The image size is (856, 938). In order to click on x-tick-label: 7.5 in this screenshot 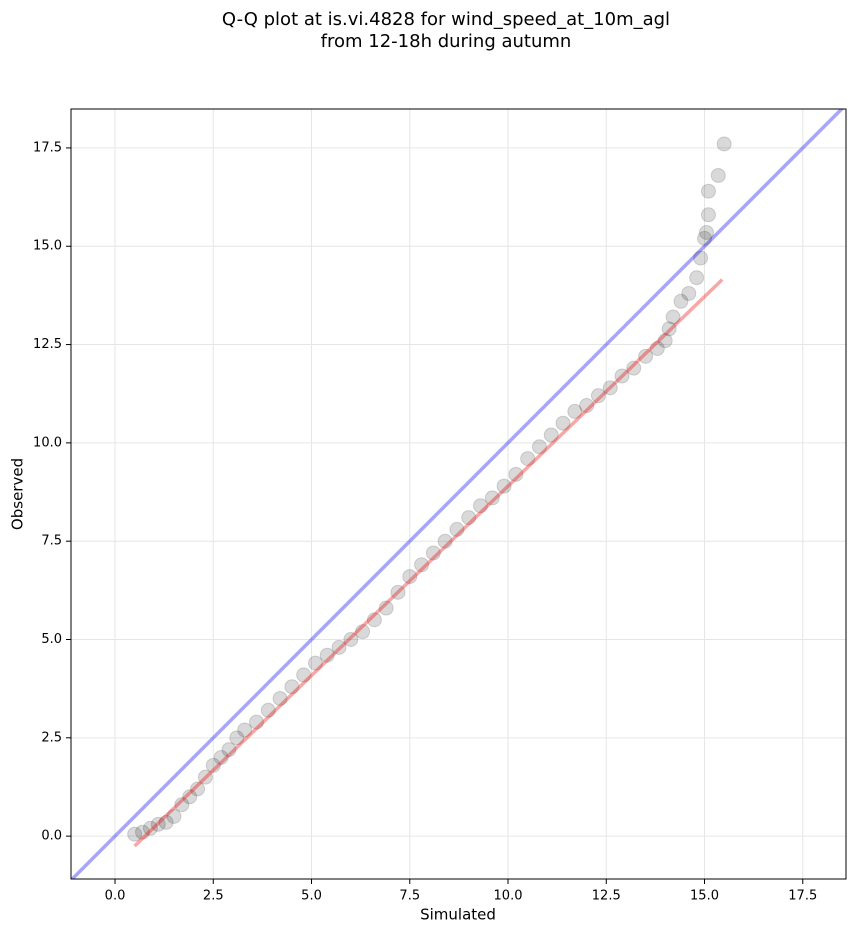, I will do `click(409, 896)`.